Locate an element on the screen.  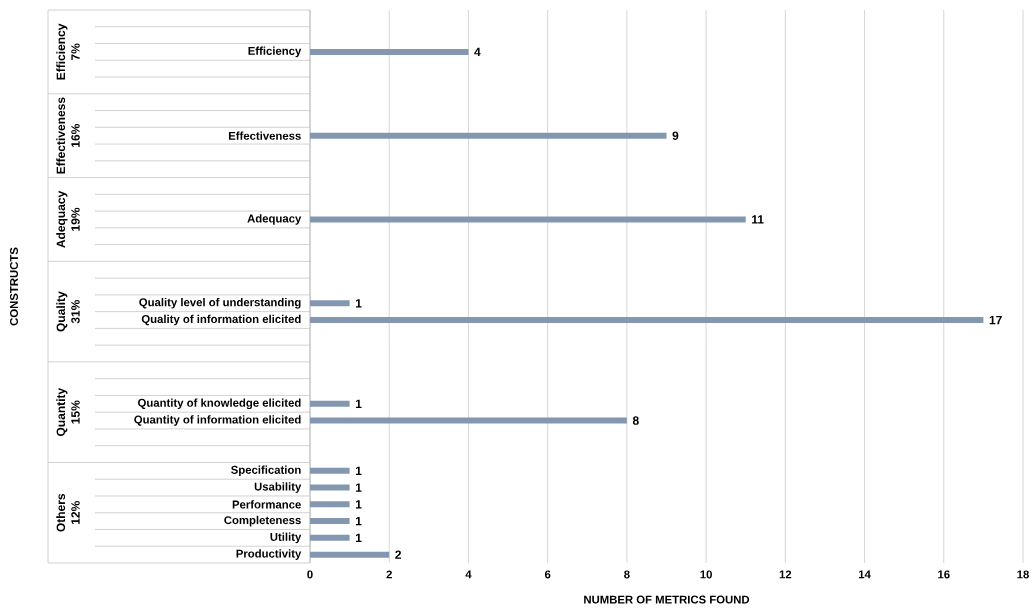
x-tick-label: 0 is located at coordinates (310, 574).